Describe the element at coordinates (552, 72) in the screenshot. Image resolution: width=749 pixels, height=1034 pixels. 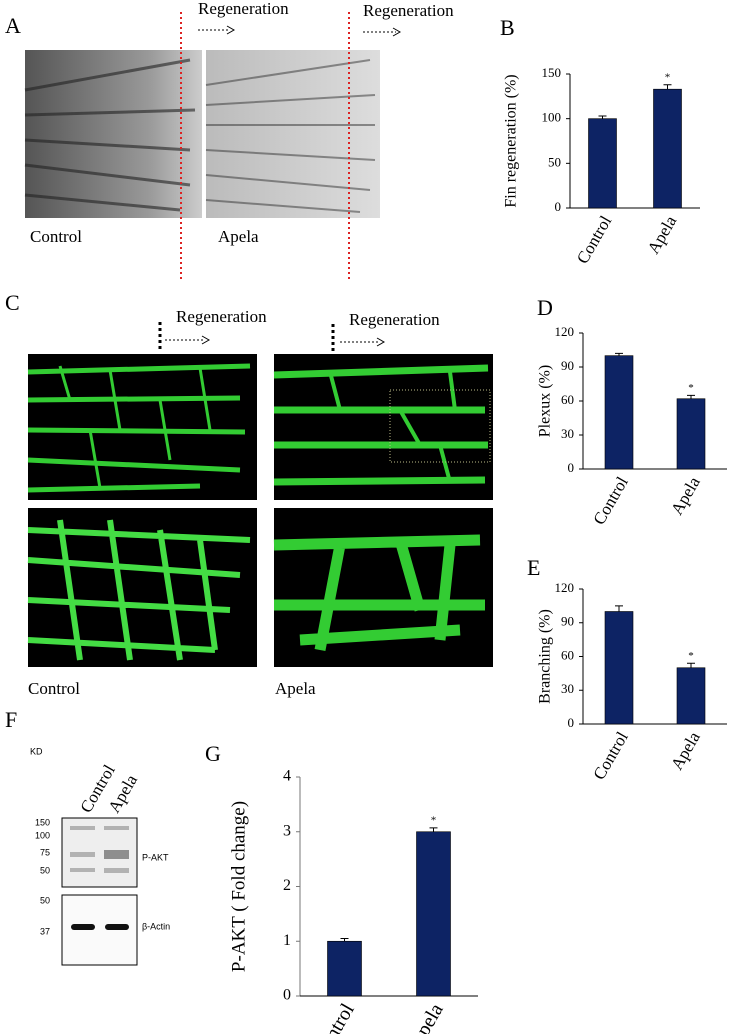
I see `y-tick-label: 150` at that location.